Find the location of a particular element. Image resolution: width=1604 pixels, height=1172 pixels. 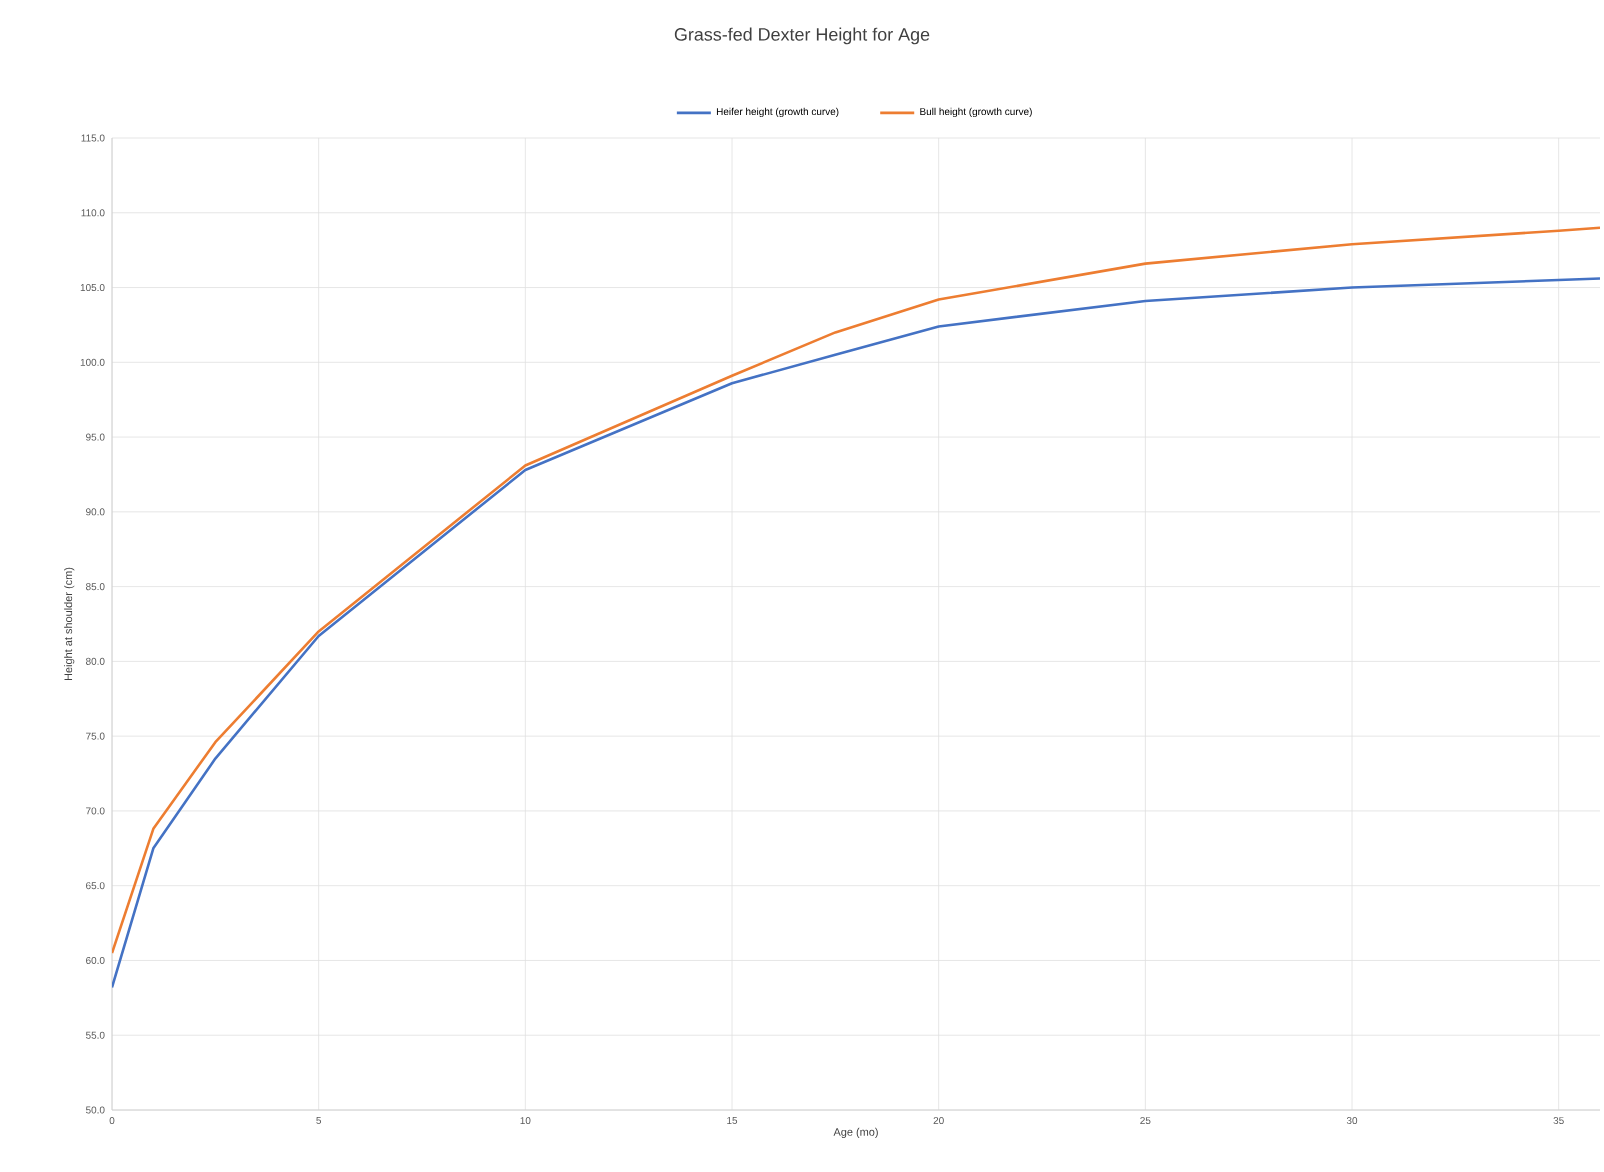

chart-title: Grass-fed Dexter Height for Age is located at coordinates (802, 36).